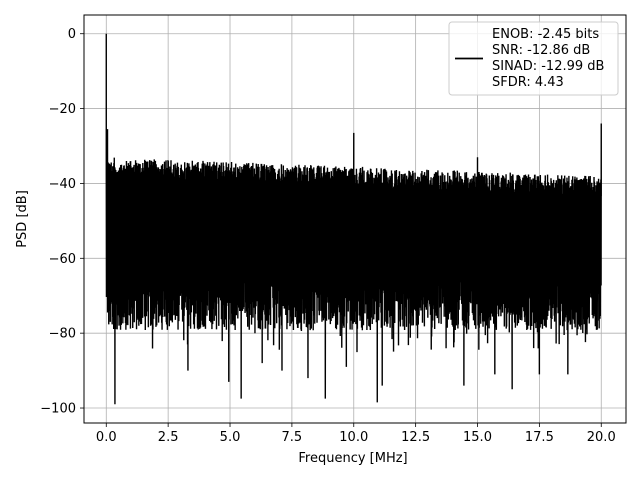 This screenshot has height=480, width=640. What do you see at coordinates (62, 109) in the screenshot?
I see `y-tick-label: −20` at bounding box center [62, 109].